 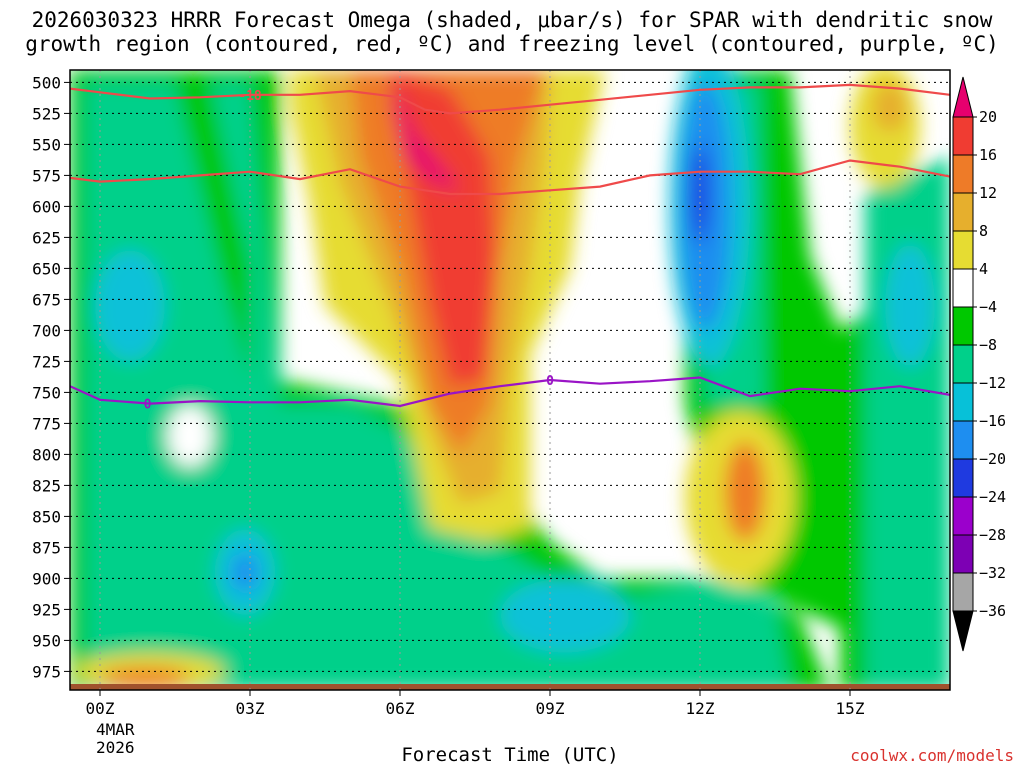 What do you see at coordinates (932, 755) in the screenshot?
I see `site-credit: coolwx.com/models` at bounding box center [932, 755].